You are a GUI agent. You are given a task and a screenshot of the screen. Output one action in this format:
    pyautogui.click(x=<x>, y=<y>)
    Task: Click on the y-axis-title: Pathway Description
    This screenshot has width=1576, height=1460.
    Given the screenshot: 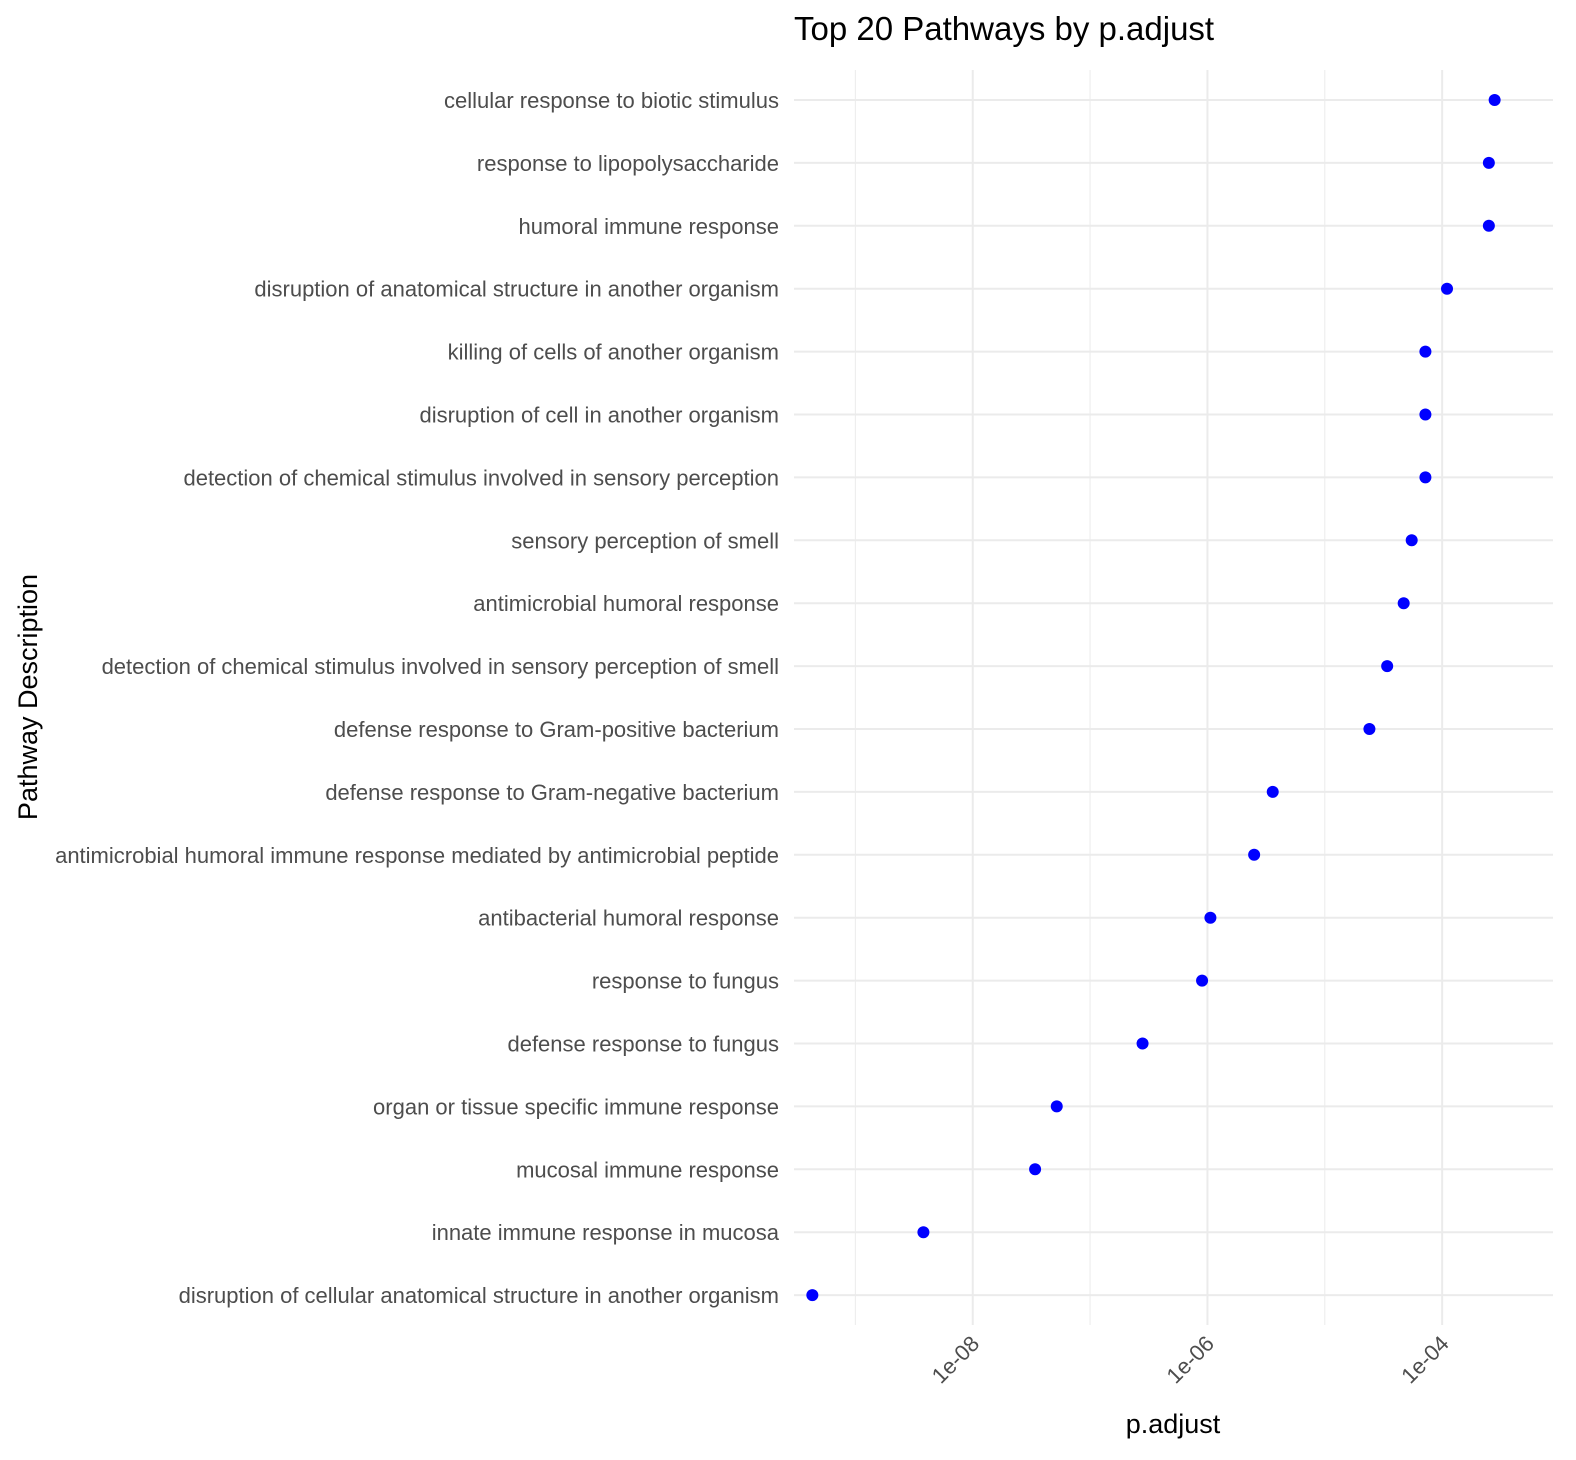 What is the action you would take?
    pyautogui.click(x=28, y=697)
    